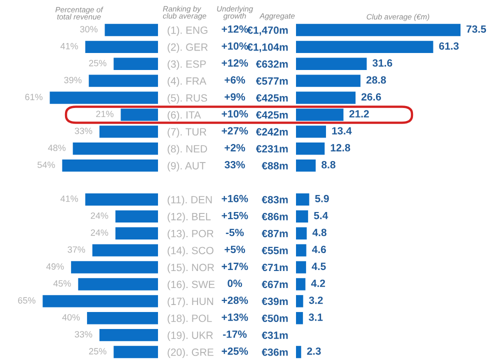  Describe the element at coordinates (187, 65) in the screenshot. I see `y-tick-label: (3). ESP` at that location.